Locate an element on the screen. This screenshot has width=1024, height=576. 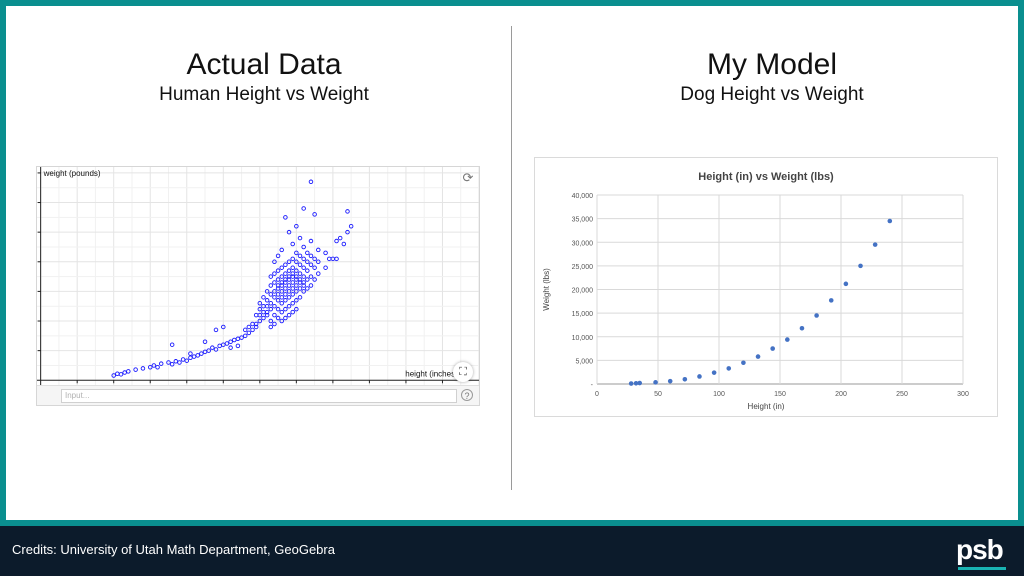
y-tick-label: 20,000 is located at coordinates (583, 291).